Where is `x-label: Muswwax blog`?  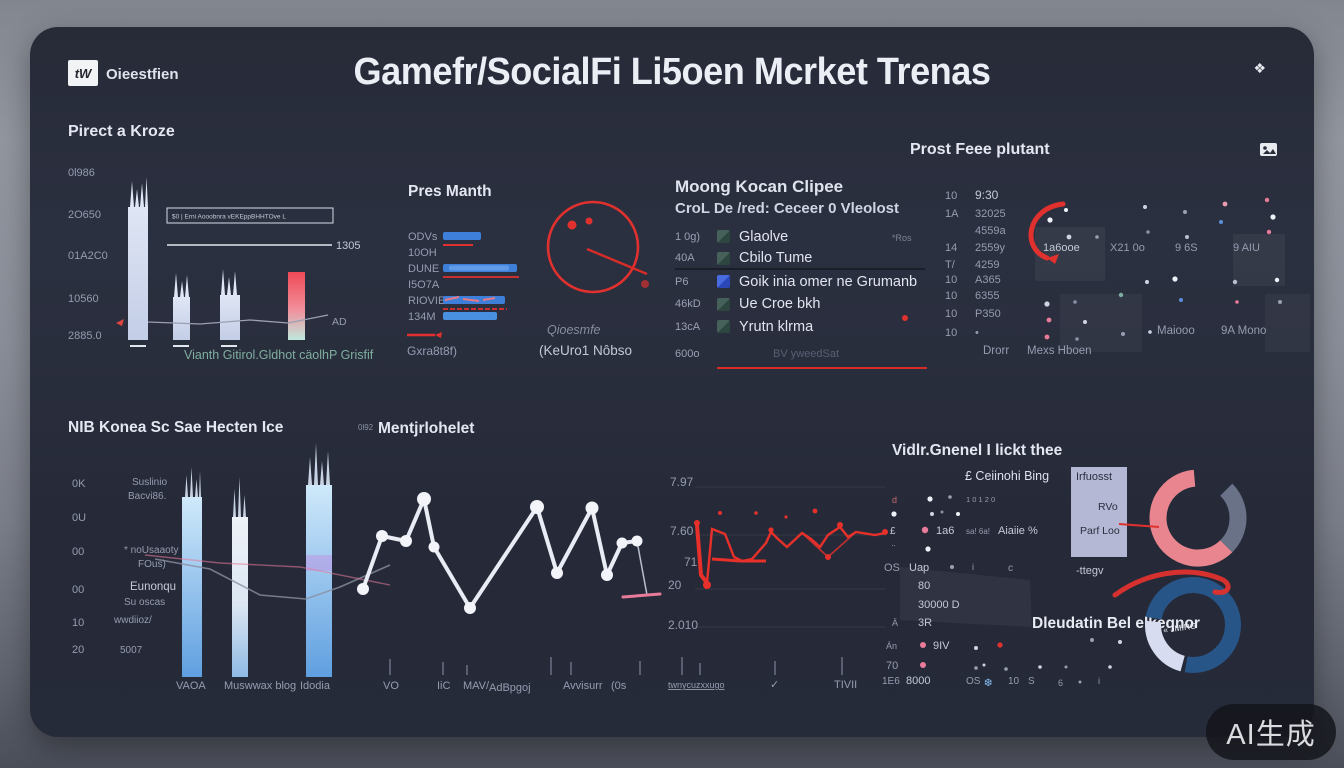
x-label: Muswwax blog is located at coordinates (260, 686).